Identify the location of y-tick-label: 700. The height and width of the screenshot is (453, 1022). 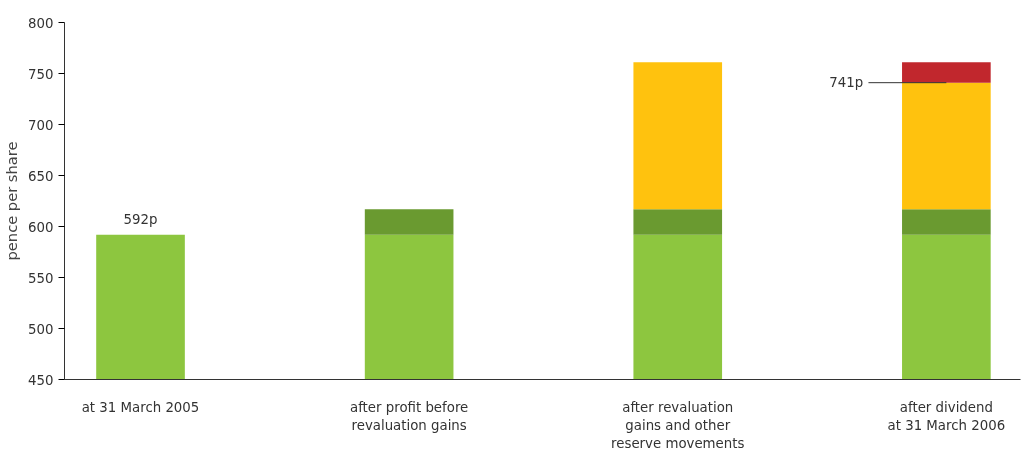
(41, 125).